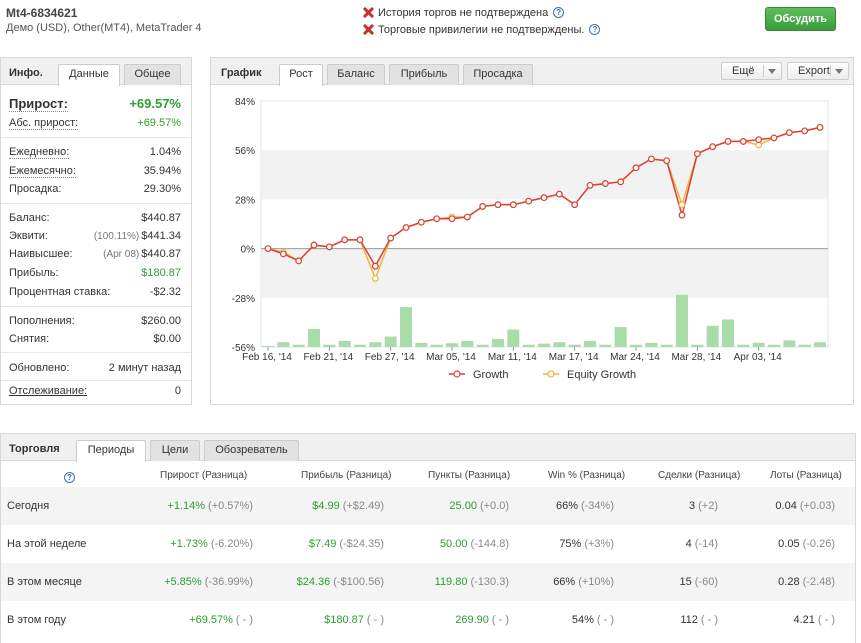 Image resolution: width=861 pixels, height=643 pixels. I want to click on cell-pips: 25.00 (+0.0), so click(479, 506).